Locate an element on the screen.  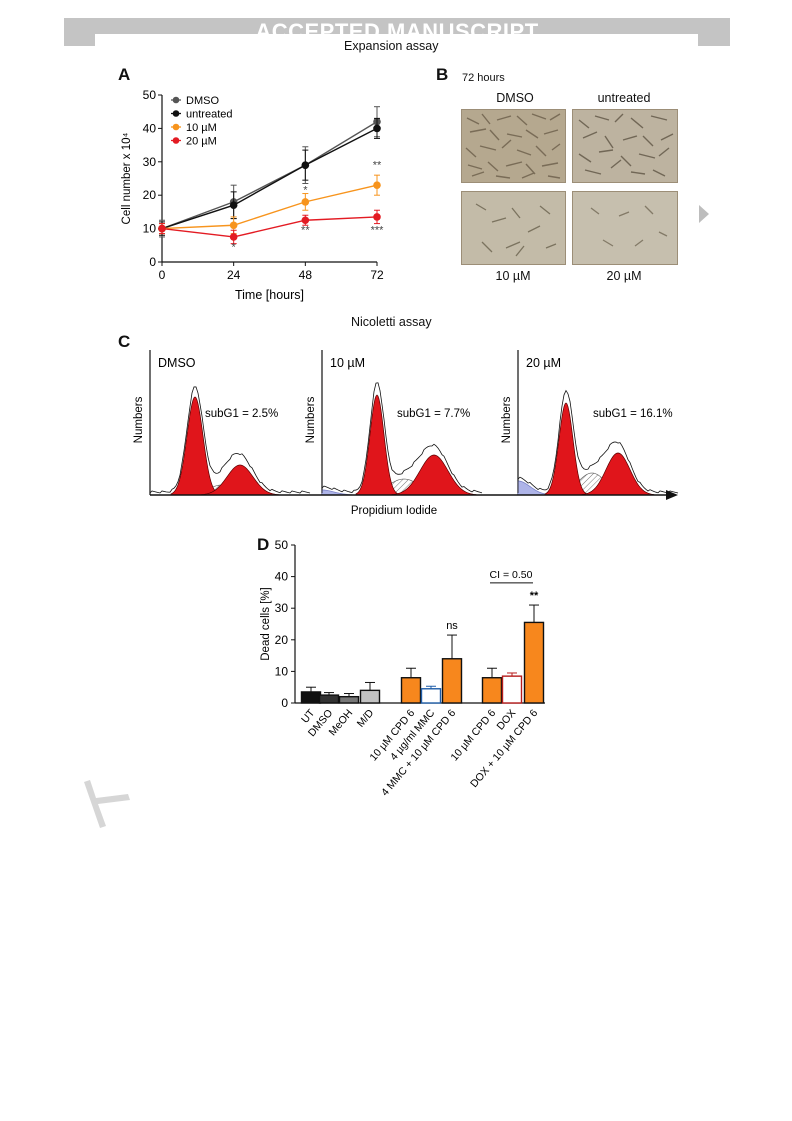
x-axis-title: Time [hours] is located at coordinates (269, 295).